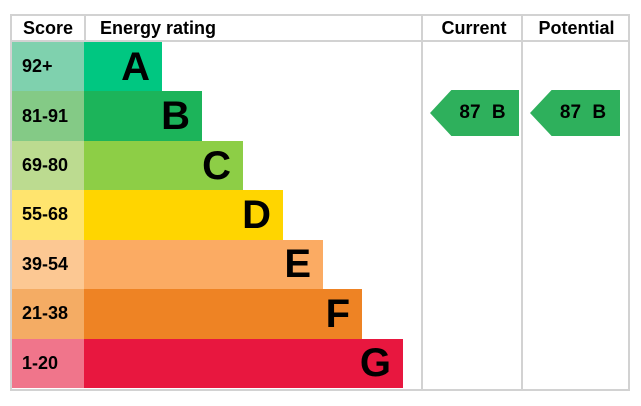 This screenshot has height=406, width=641. I want to click on band-letter: A, so click(135, 66).